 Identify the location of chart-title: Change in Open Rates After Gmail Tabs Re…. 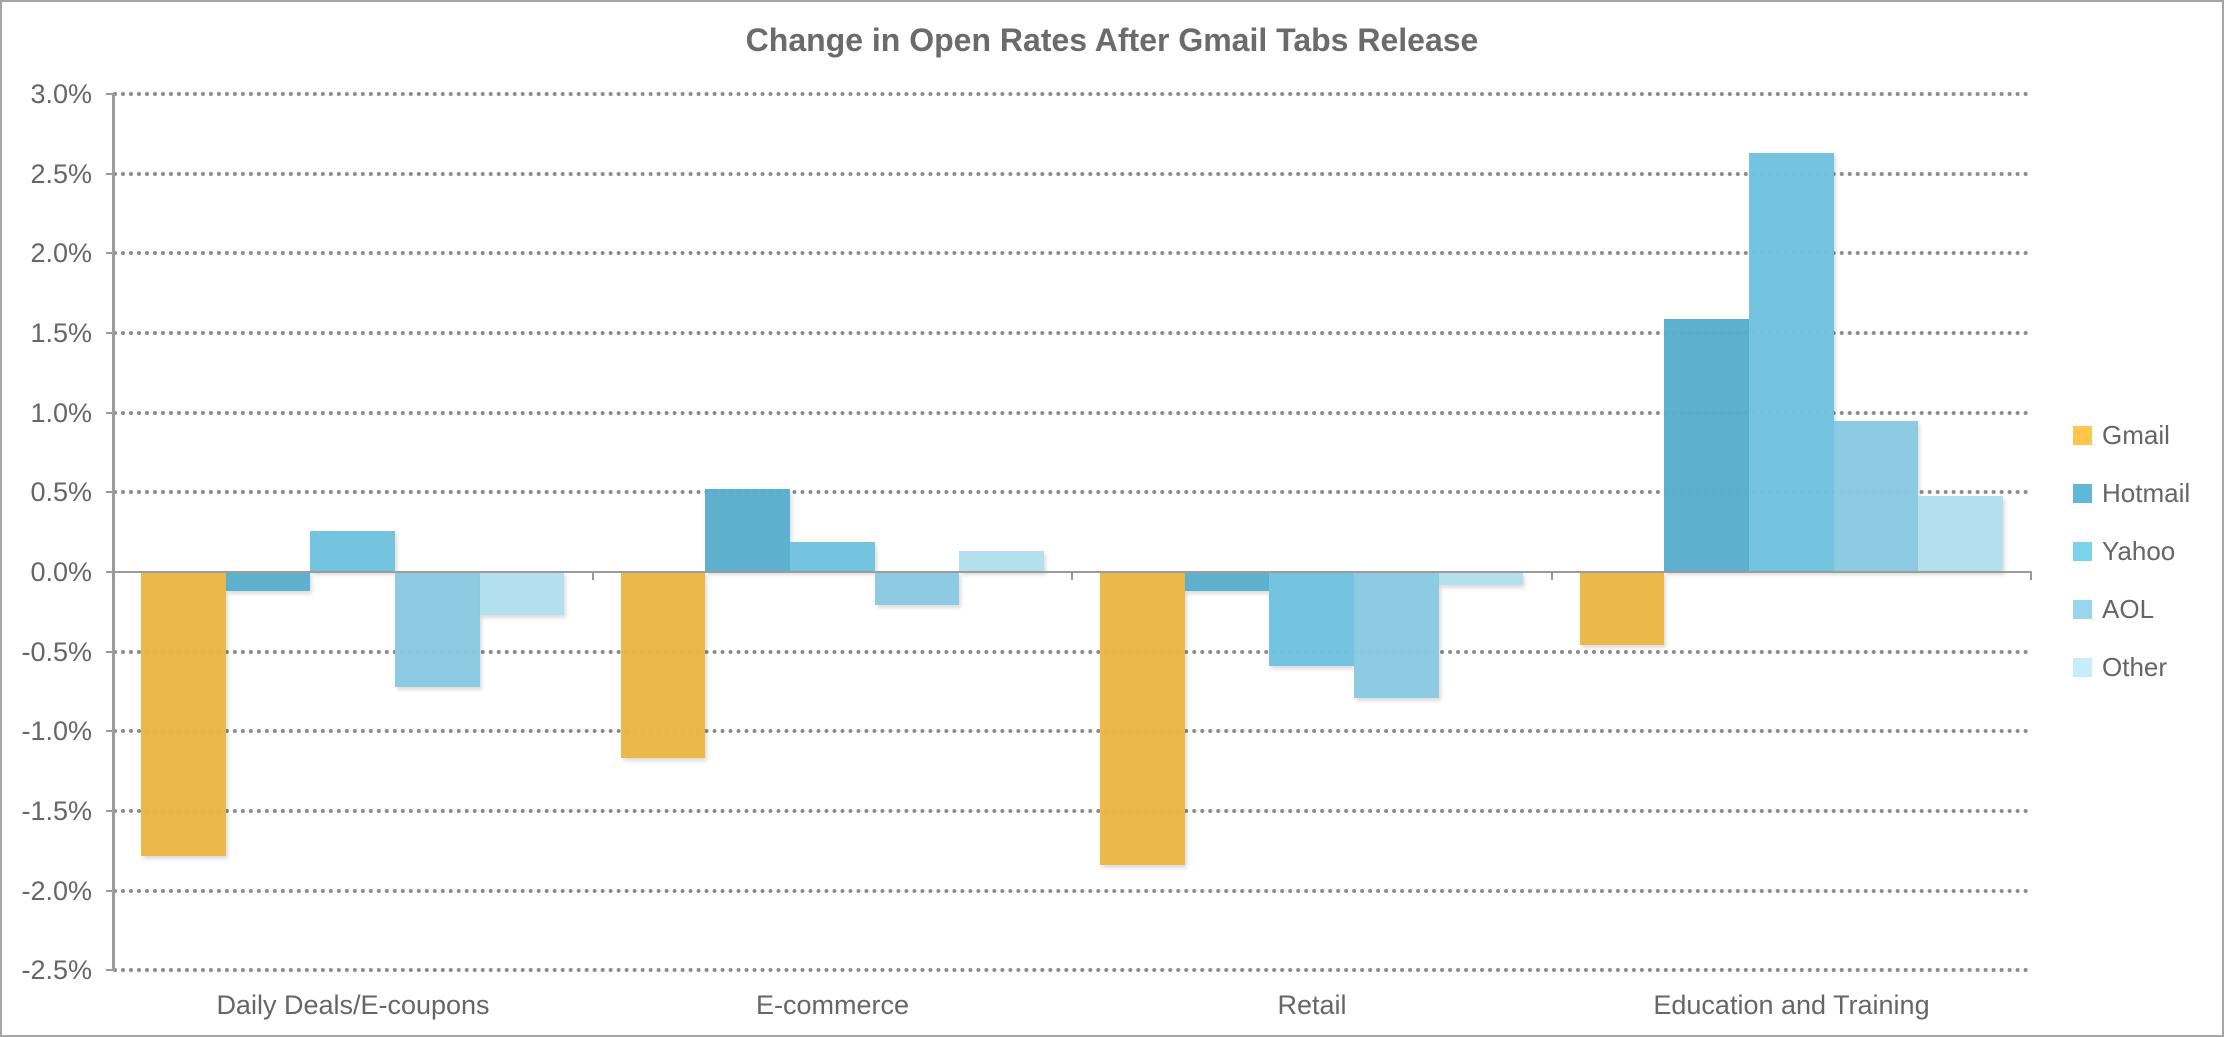
(1112, 40).